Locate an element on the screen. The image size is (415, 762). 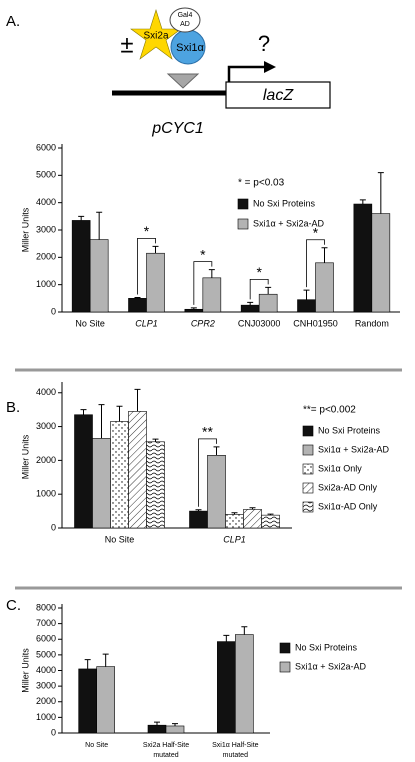
gene-box is located at coordinates (278, 95).